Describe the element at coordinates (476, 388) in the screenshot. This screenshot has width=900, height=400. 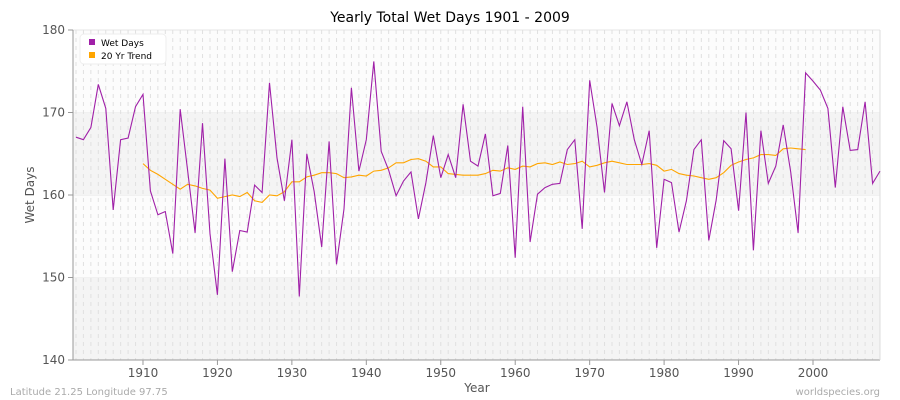
I see `x-axis-label: Year` at that location.